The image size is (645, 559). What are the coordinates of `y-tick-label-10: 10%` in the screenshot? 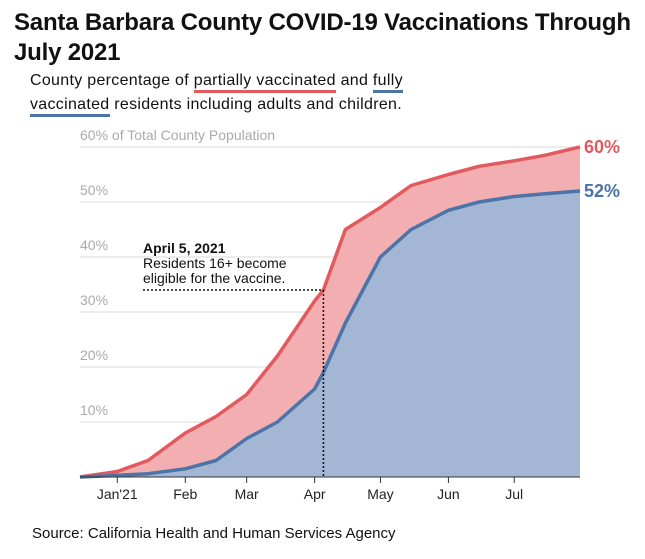 It's located at (94, 410).